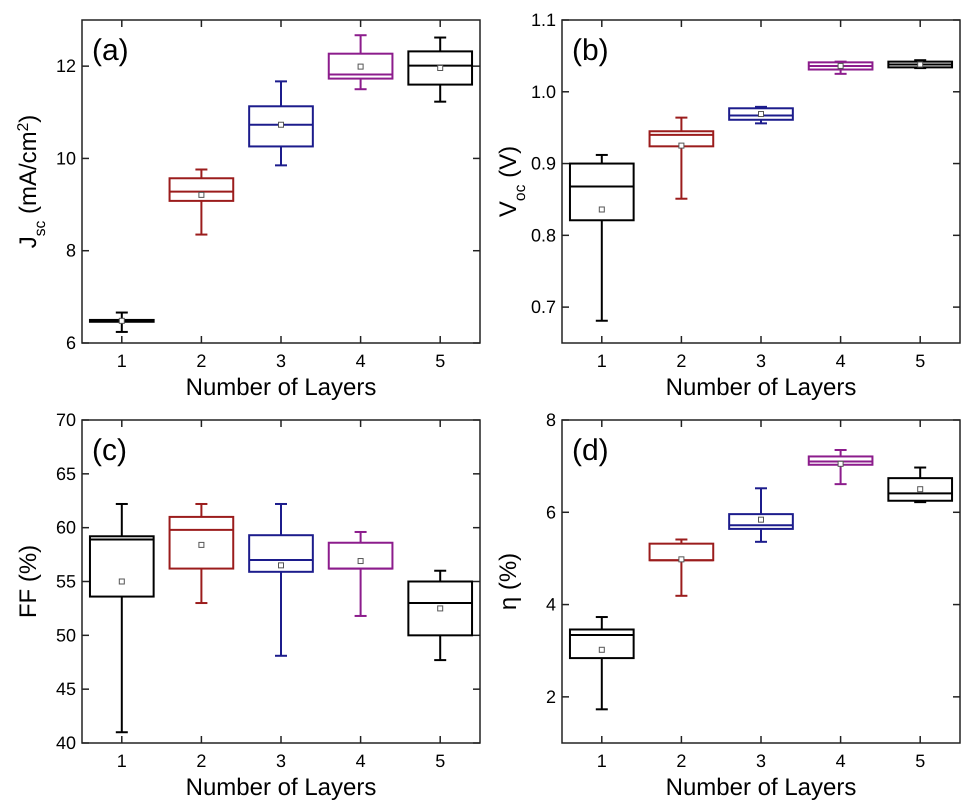  What do you see at coordinates (66, 420) in the screenshot?
I see `y-tick-label: 70` at bounding box center [66, 420].